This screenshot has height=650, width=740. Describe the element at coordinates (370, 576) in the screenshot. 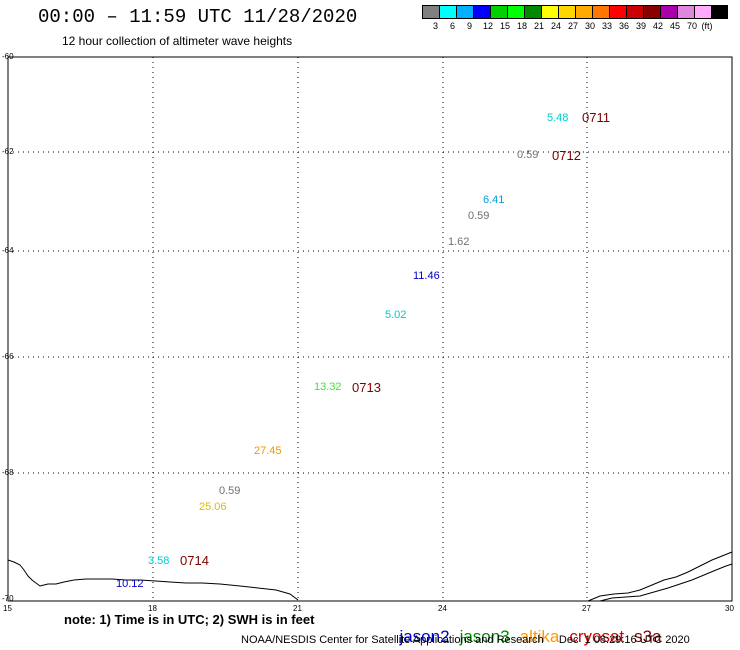

I see `coastline` at that location.